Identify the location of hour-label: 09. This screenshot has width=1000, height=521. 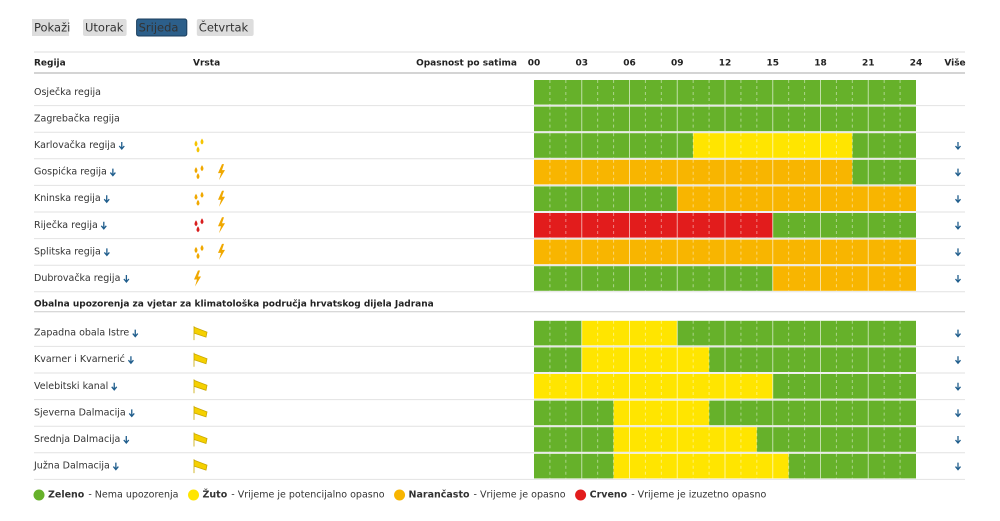
(677, 64).